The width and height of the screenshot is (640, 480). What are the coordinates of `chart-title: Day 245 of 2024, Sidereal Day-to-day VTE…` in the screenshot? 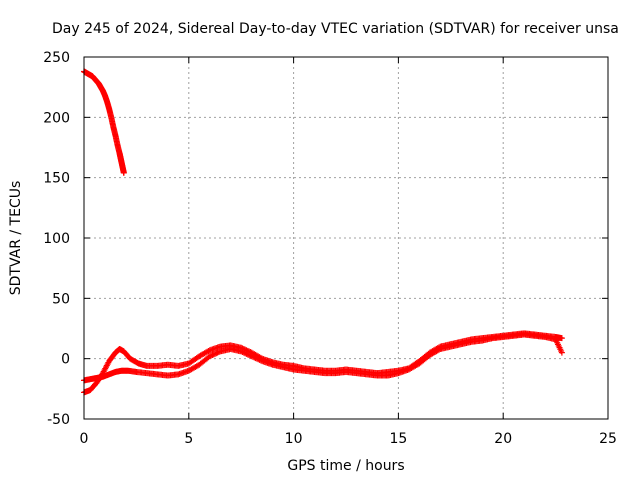 It's located at (335, 29).